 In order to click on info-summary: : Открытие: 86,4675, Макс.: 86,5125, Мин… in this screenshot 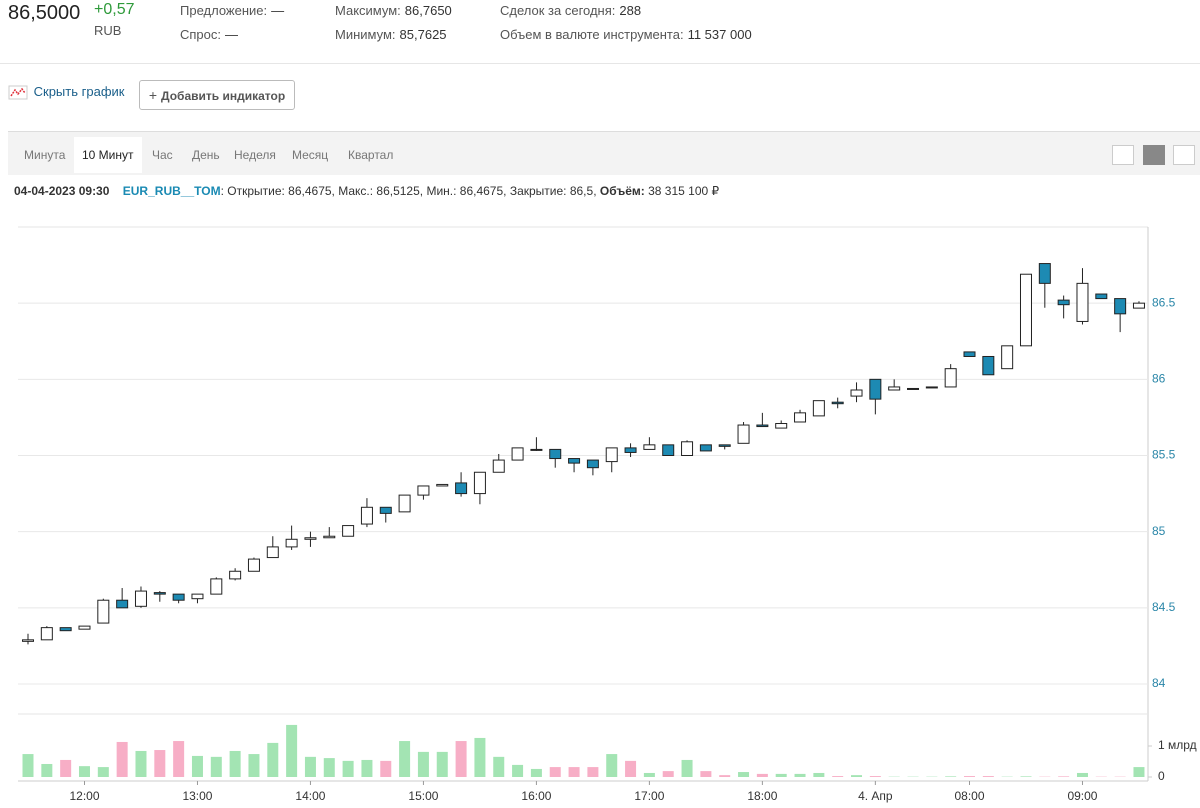, I will do `click(408, 191)`.